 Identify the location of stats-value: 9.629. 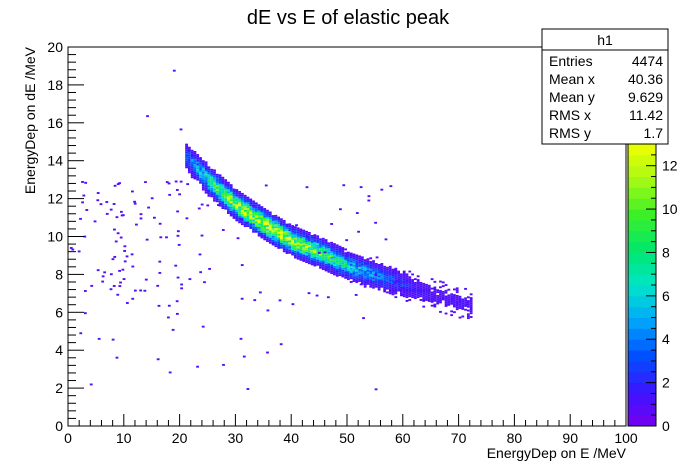
(645, 97).